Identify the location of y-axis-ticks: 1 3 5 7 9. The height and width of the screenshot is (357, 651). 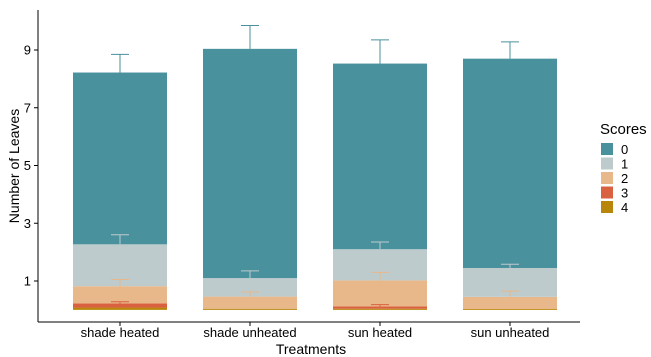
(31, 166).